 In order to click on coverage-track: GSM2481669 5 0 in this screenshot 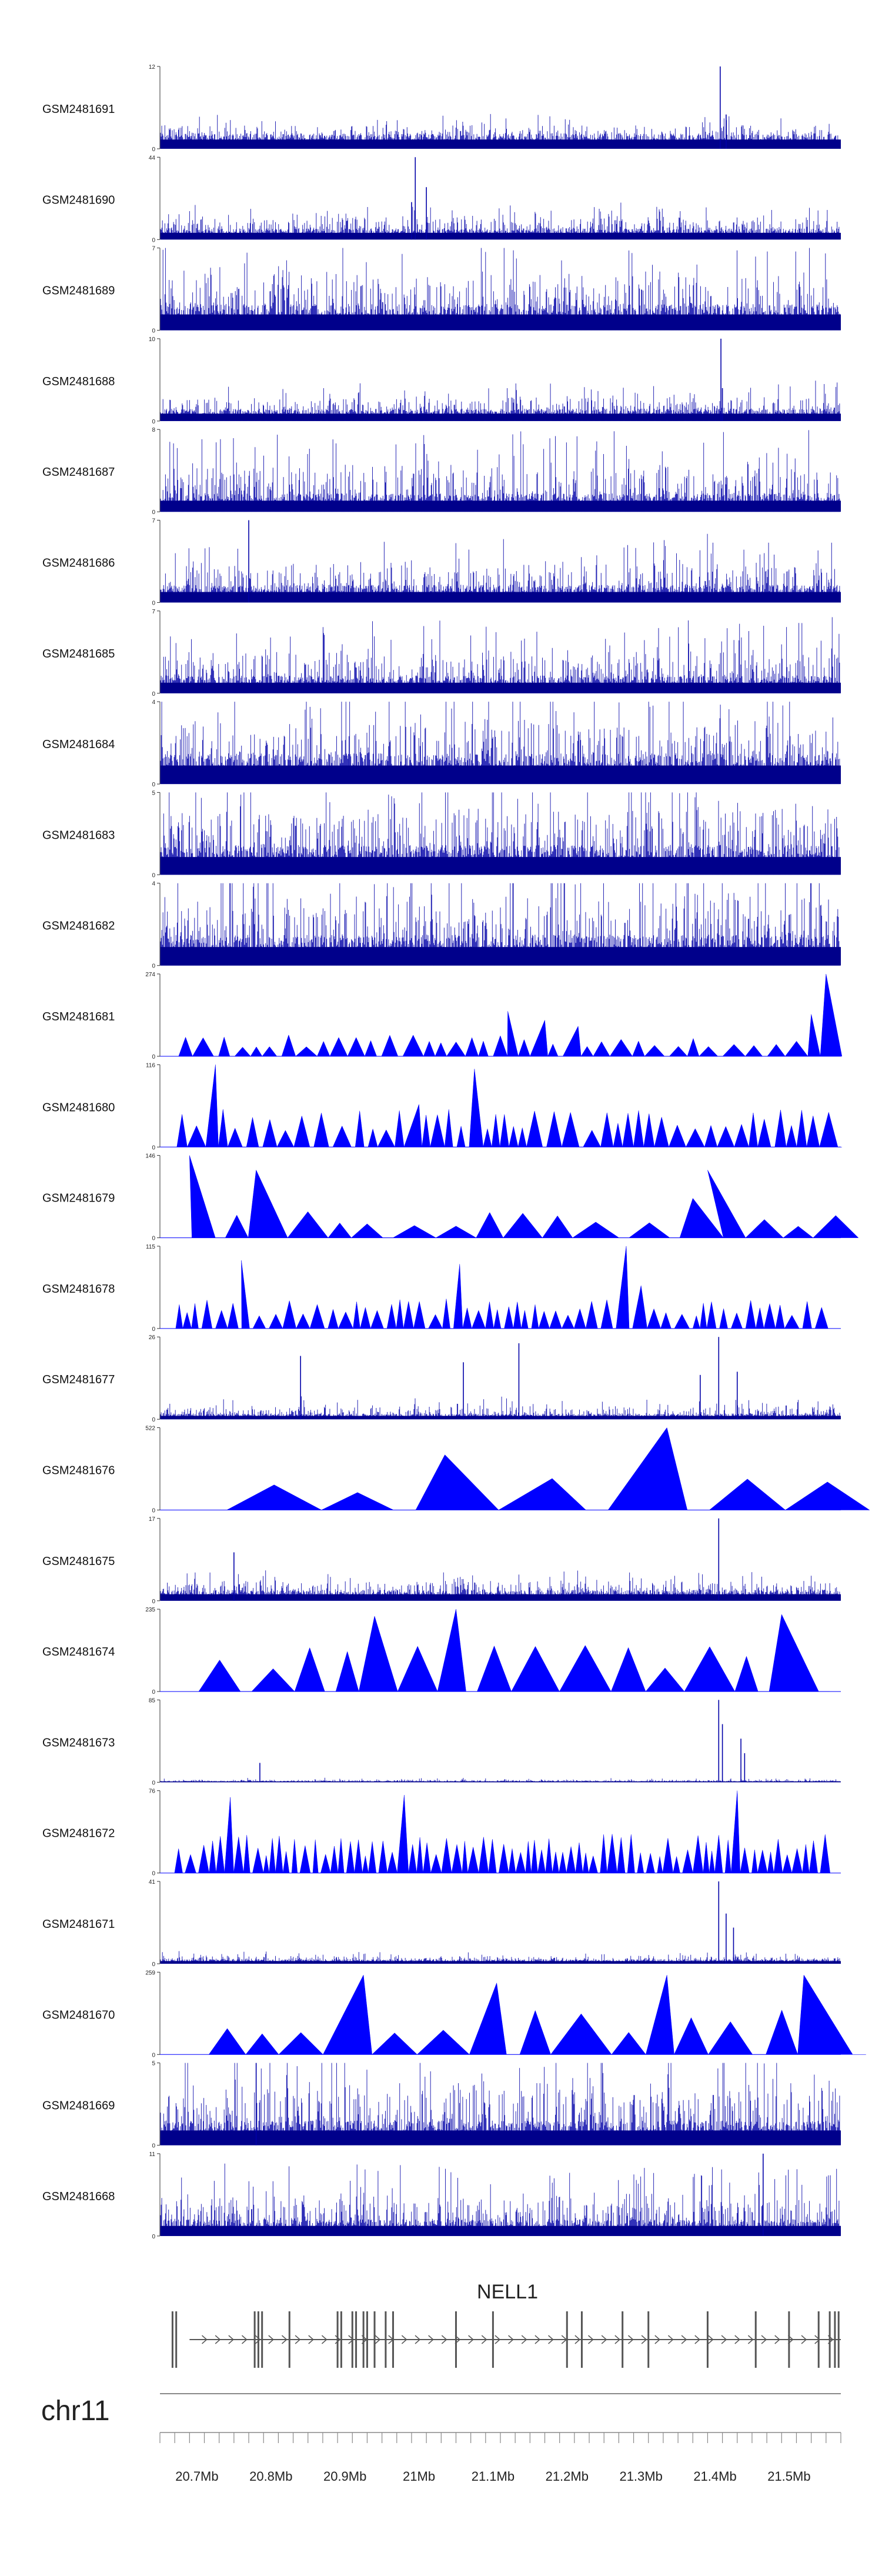, I will do `click(441, 2105)`.